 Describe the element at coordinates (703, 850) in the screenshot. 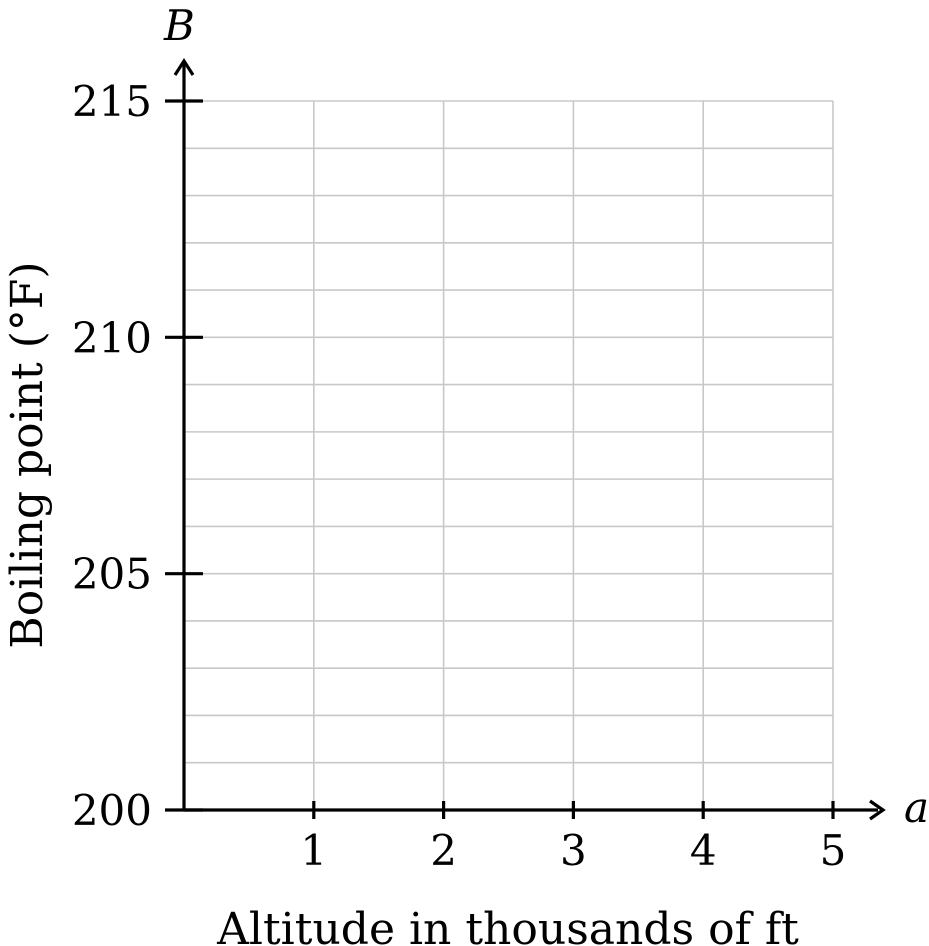

I see `x-tick-label: 4` at that location.